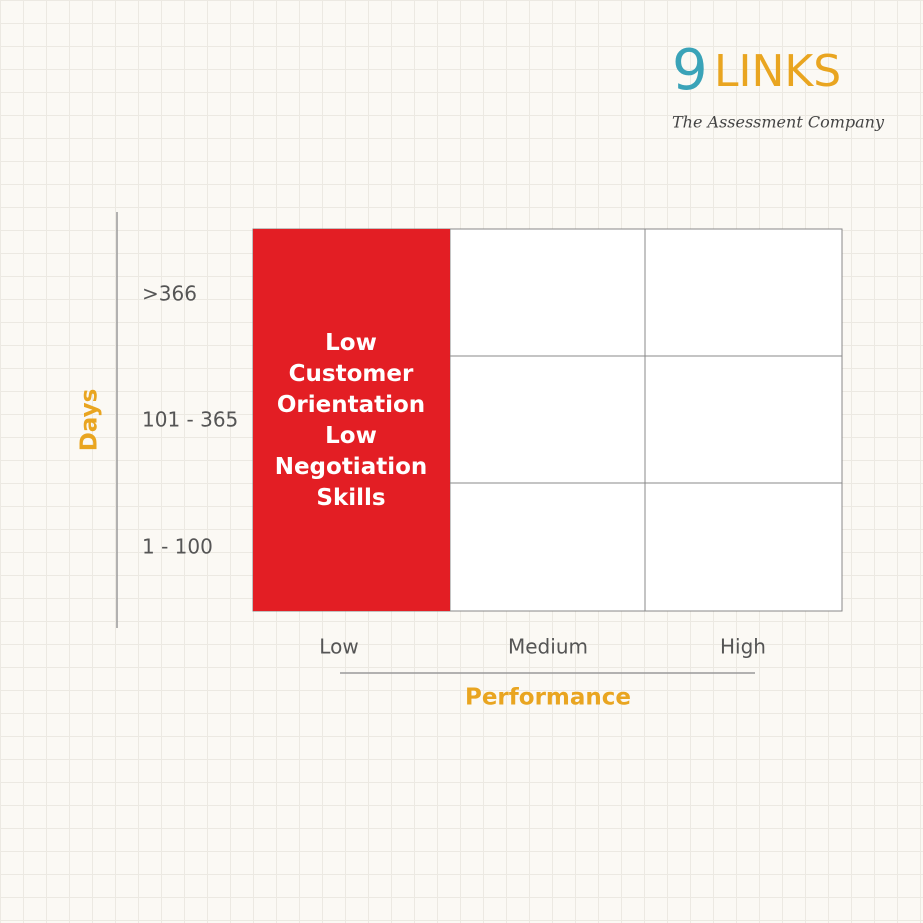 This screenshot has height=923, width=923. What do you see at coordinates (548, 647) in the screenshot?
I see `x-label: Medium` at bounding box center [548, 647].